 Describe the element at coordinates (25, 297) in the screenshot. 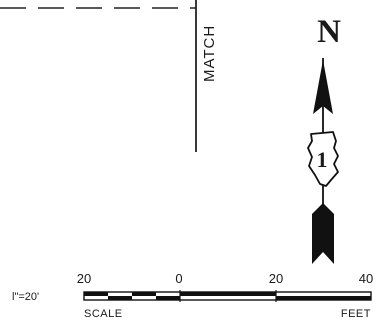

I see `scale-ratio-label: l"=20'` at that location.